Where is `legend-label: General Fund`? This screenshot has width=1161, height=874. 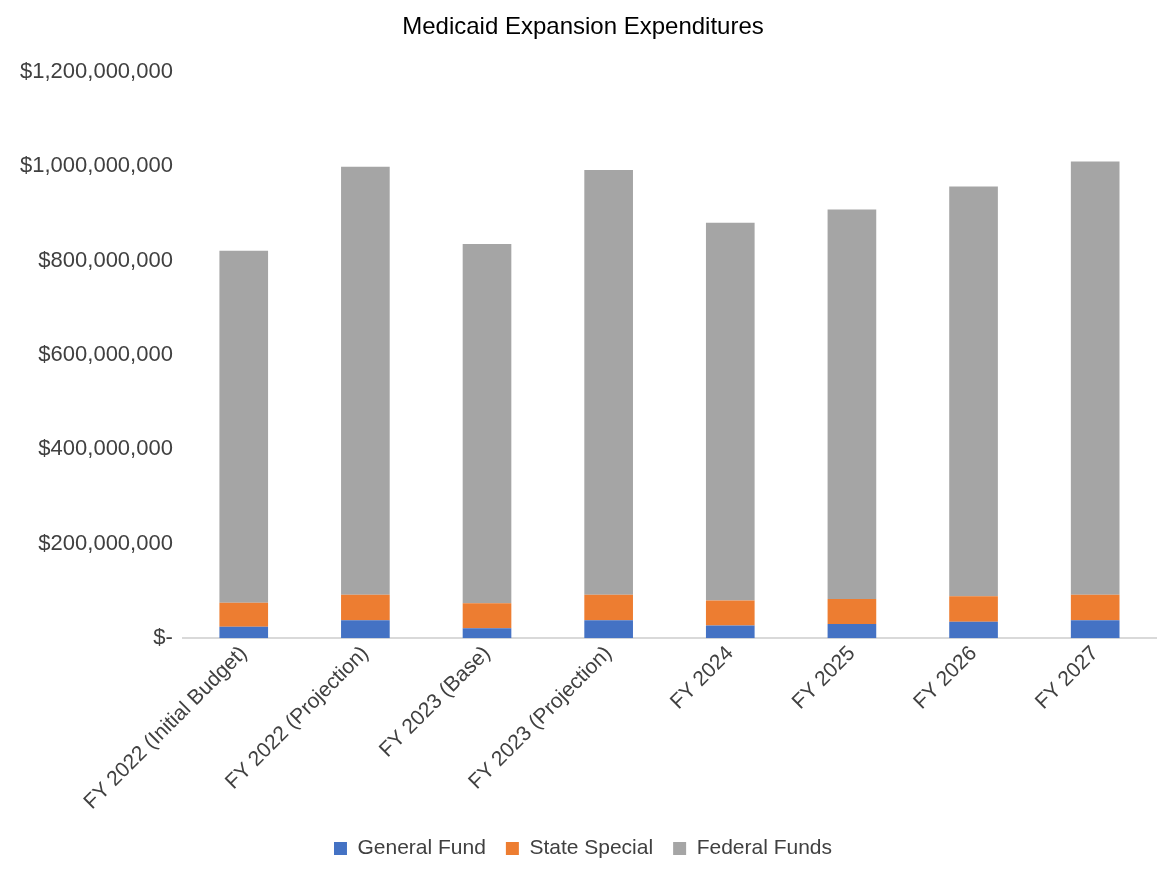 legend-label: General Fund is located at coordinates (421, 847).